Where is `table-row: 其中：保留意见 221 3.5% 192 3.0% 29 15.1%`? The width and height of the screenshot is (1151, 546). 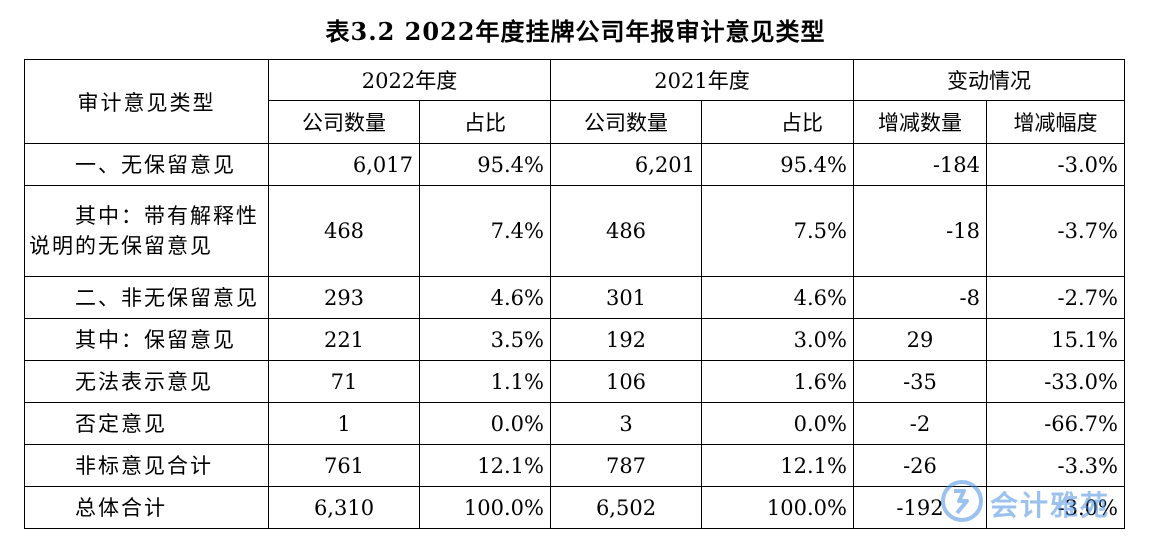 table-row: 其中：保留意见 221 3.5% 192 3.0% 29 15.1% is located at coordinates (574, 339).